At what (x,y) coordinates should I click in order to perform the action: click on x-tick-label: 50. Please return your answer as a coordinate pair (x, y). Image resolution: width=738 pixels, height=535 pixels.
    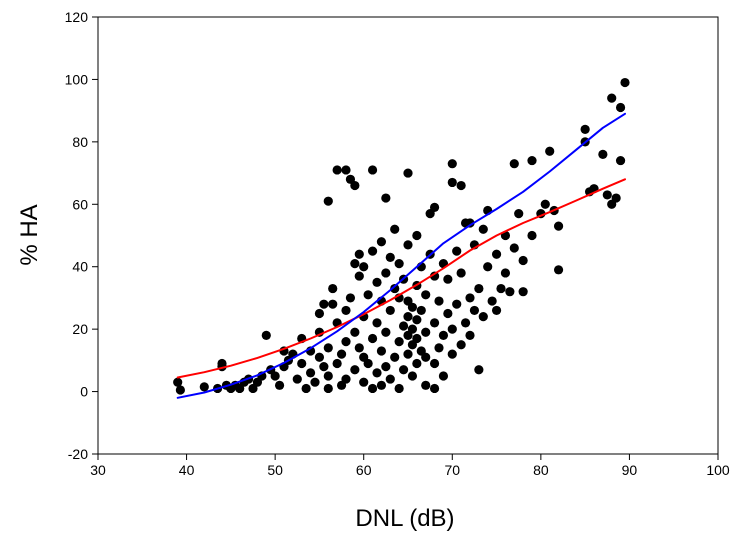
    Looking at the image, I should click on (275, 470).